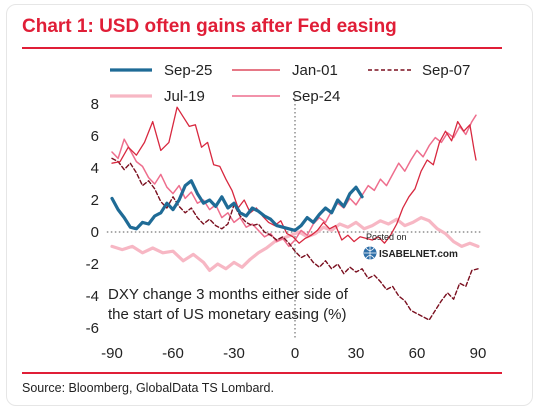 Image resolution: width=535 pixels, height=410 pixels. I want to click on x-tick-label: 0, so click(295, 353).